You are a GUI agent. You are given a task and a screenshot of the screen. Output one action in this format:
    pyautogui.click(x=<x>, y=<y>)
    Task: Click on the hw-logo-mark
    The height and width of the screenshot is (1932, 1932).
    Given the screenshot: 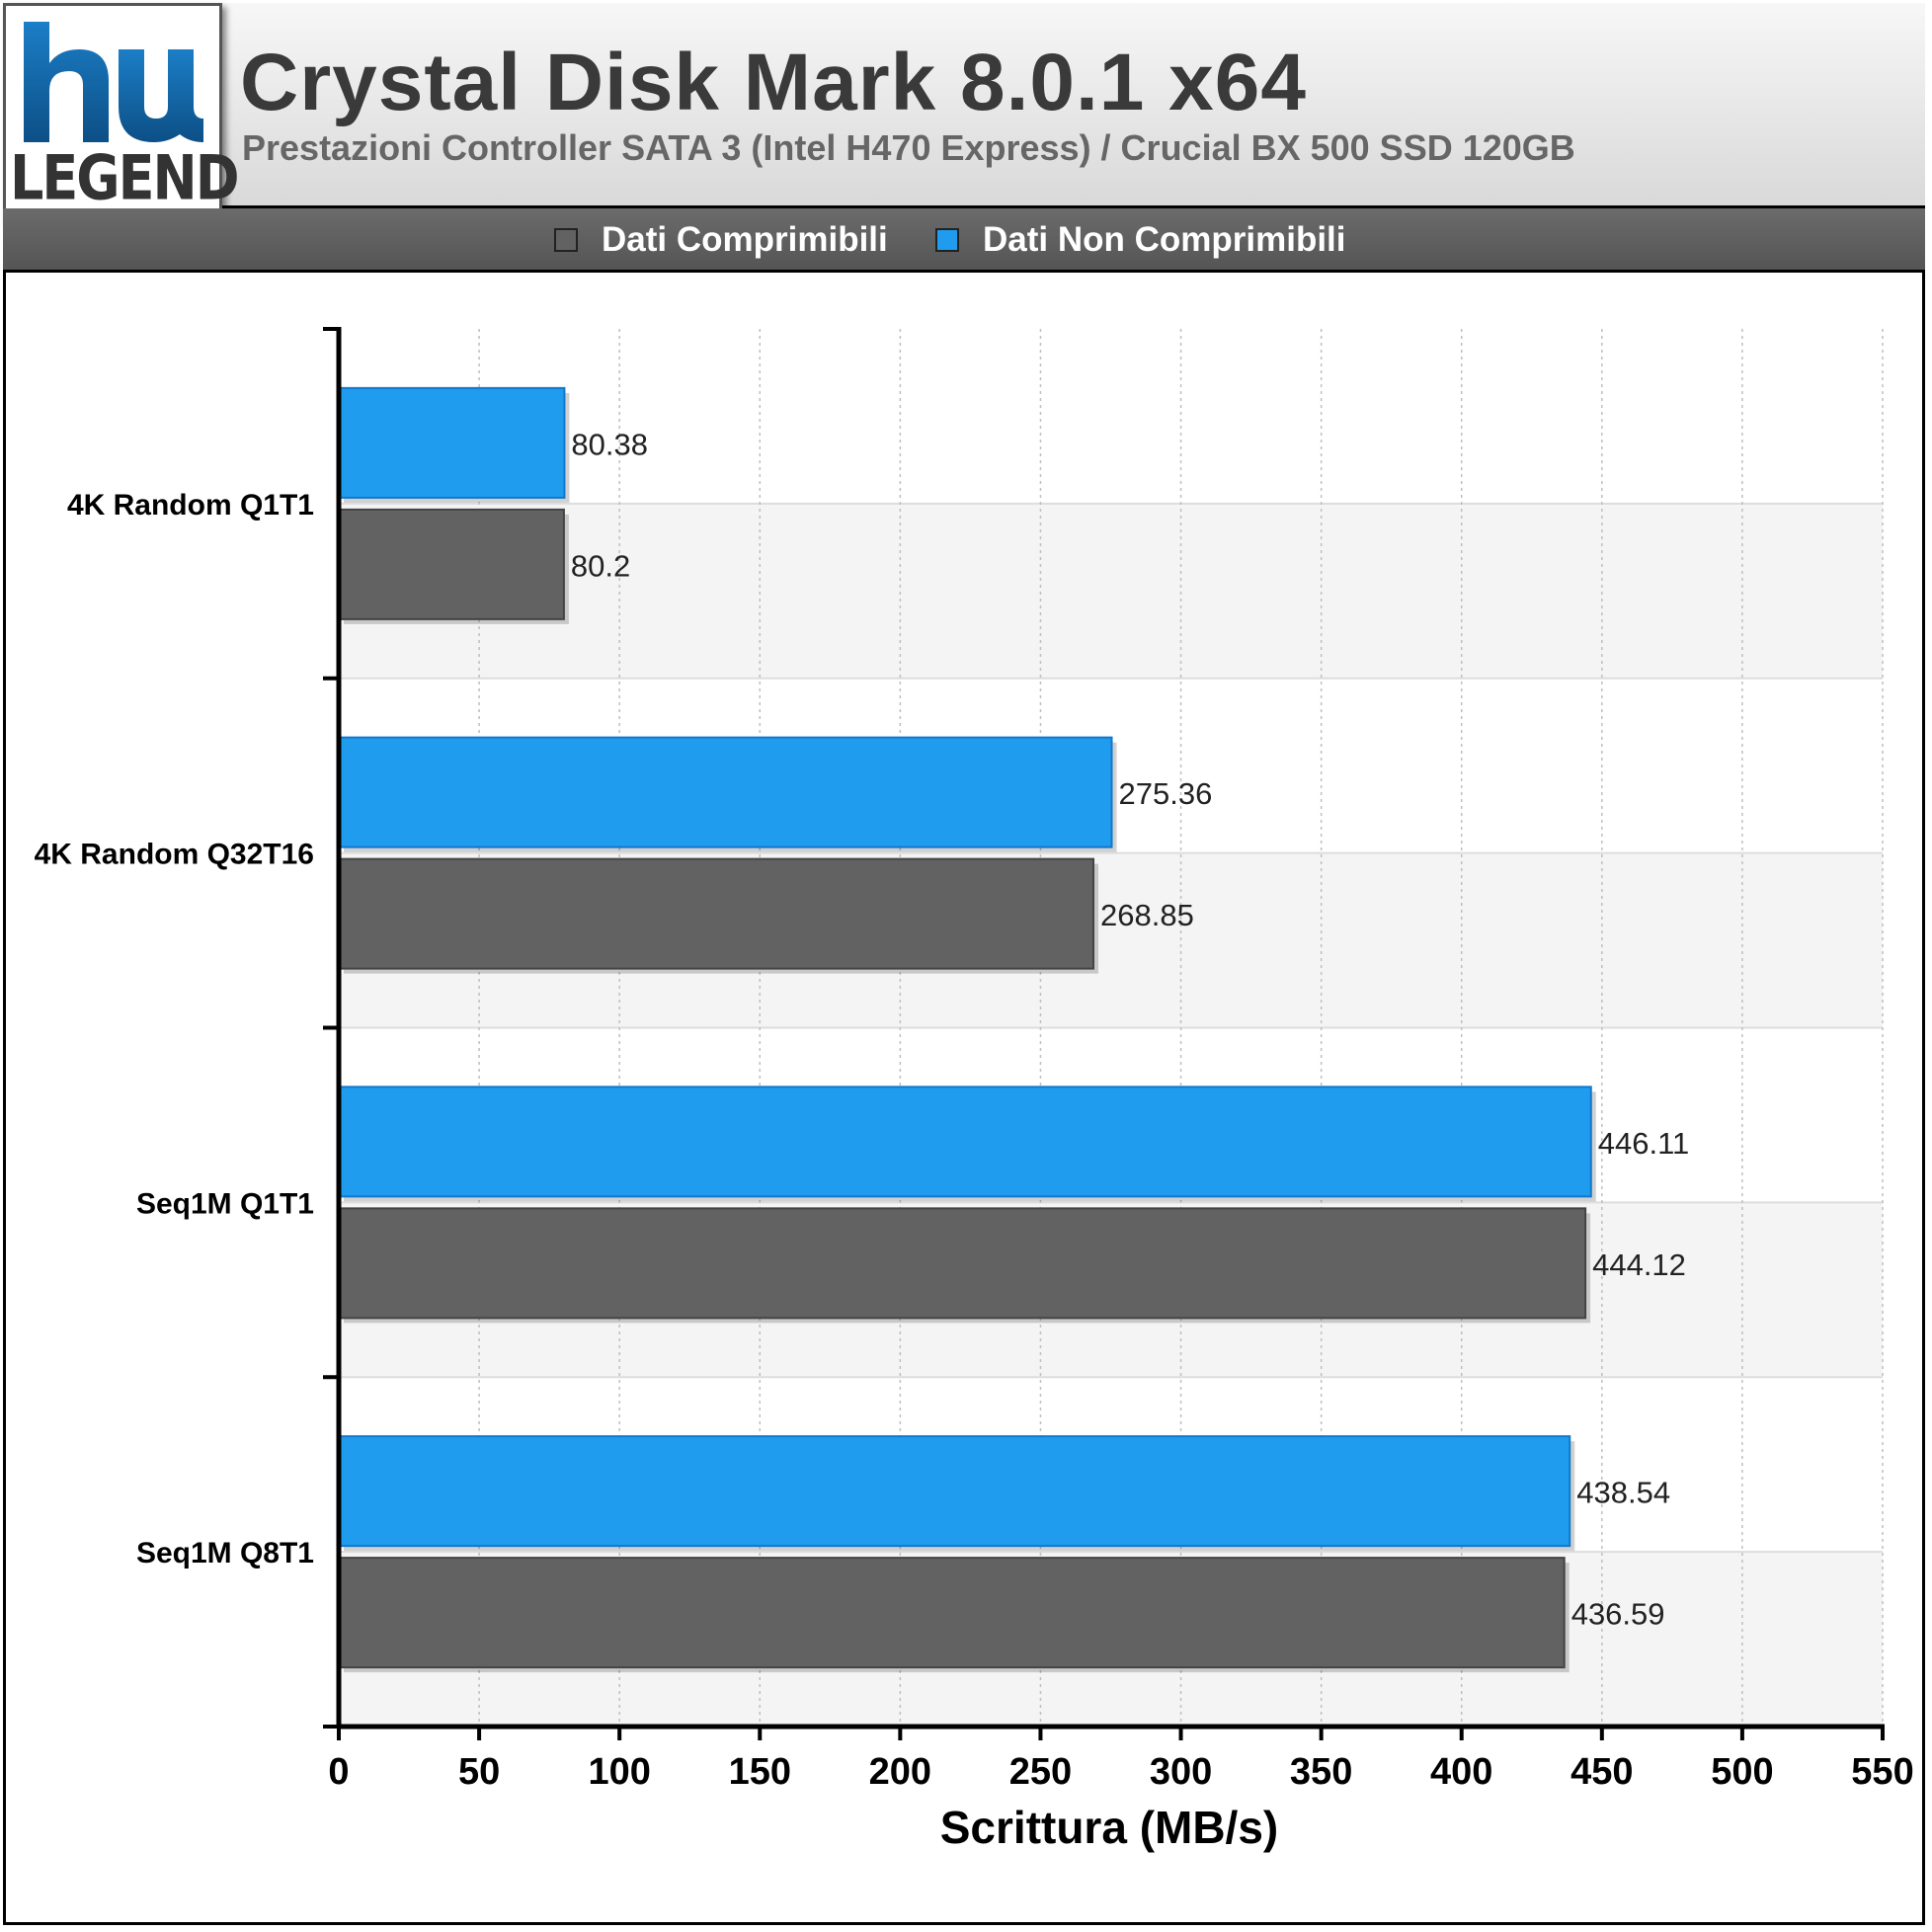 What is the action you would take?
    pyautogui.click(x=113, y=82)
    